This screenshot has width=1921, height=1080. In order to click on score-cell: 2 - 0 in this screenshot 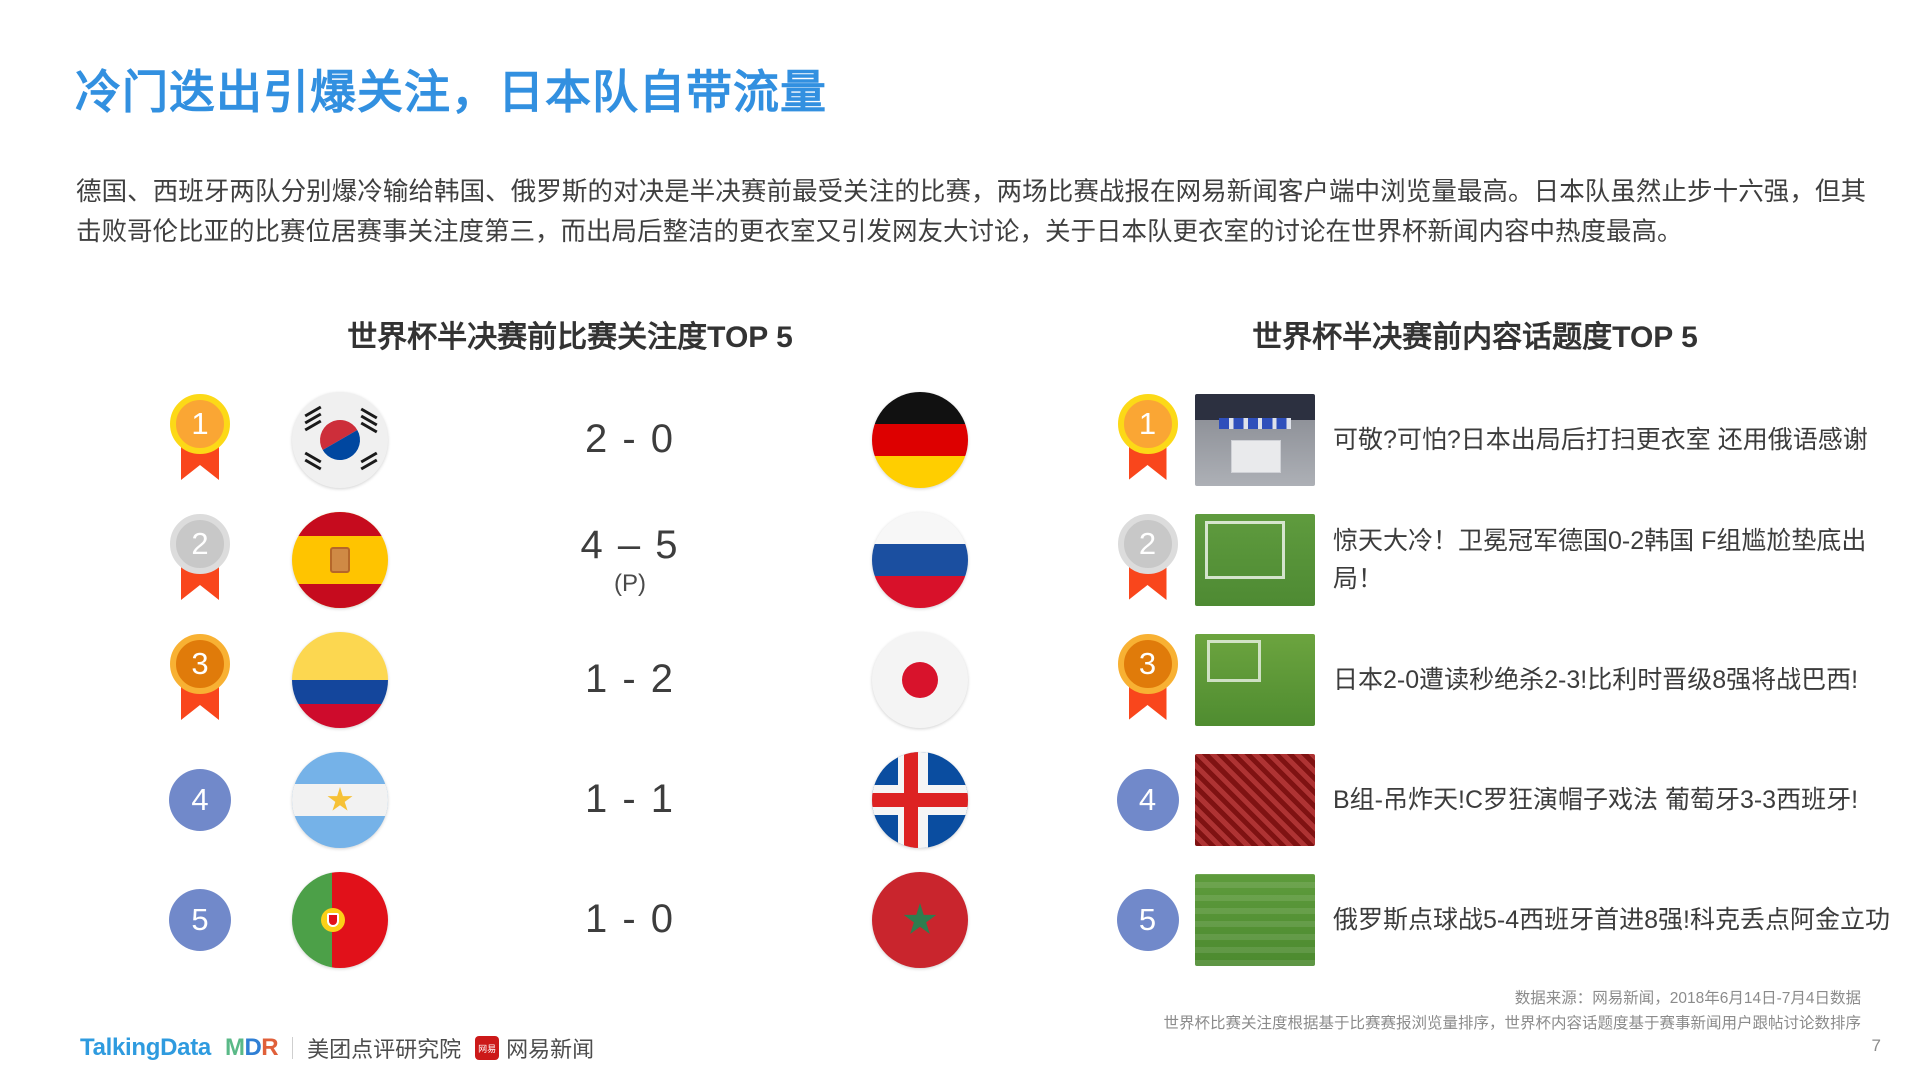, I will do `click(630, 440)`.